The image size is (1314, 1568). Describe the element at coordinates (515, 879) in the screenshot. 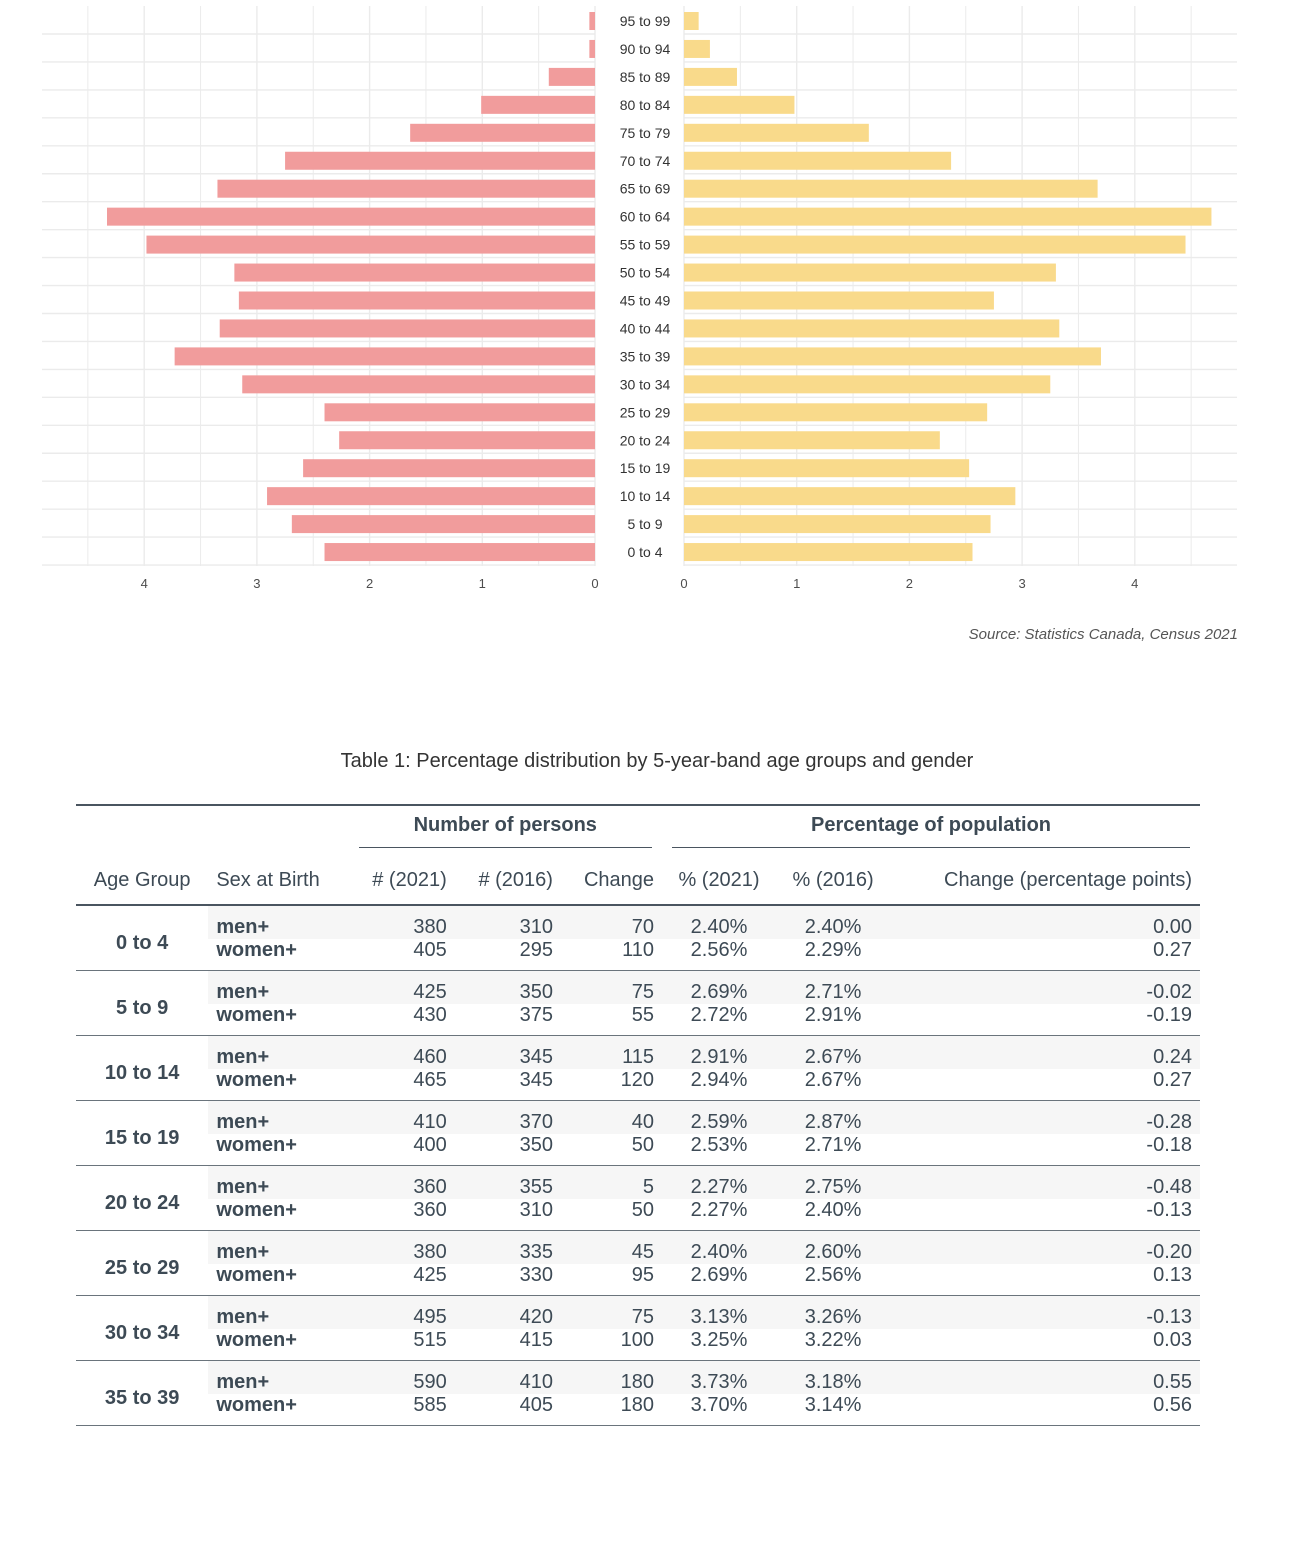

I see `col-header-count-2016: # (2016)` at that location.